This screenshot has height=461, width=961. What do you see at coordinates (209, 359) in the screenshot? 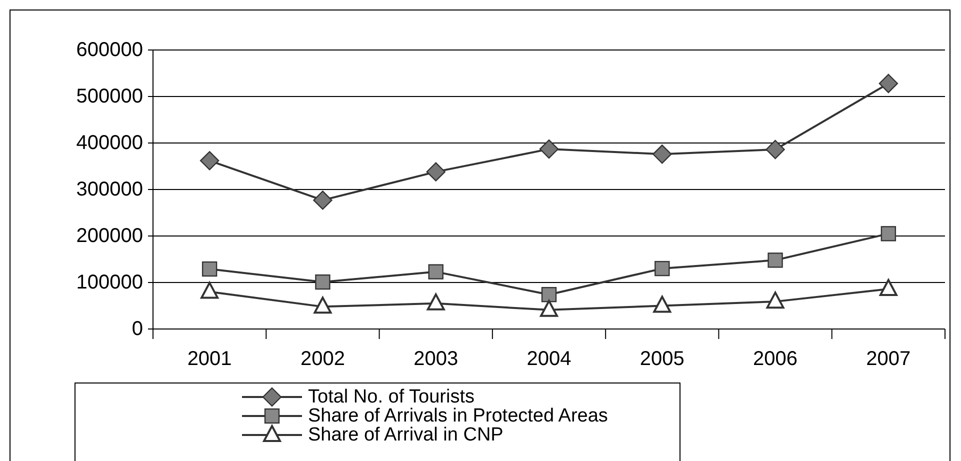
I see `x-tick-label: 2001` at bounding box center [209, 359].